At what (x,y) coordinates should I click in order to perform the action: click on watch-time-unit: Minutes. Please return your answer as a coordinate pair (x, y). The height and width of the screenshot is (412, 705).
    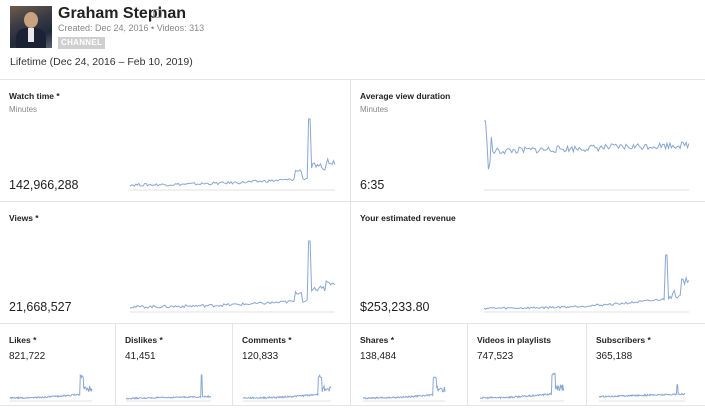
    Looking at the image, I should click on (23, 109).